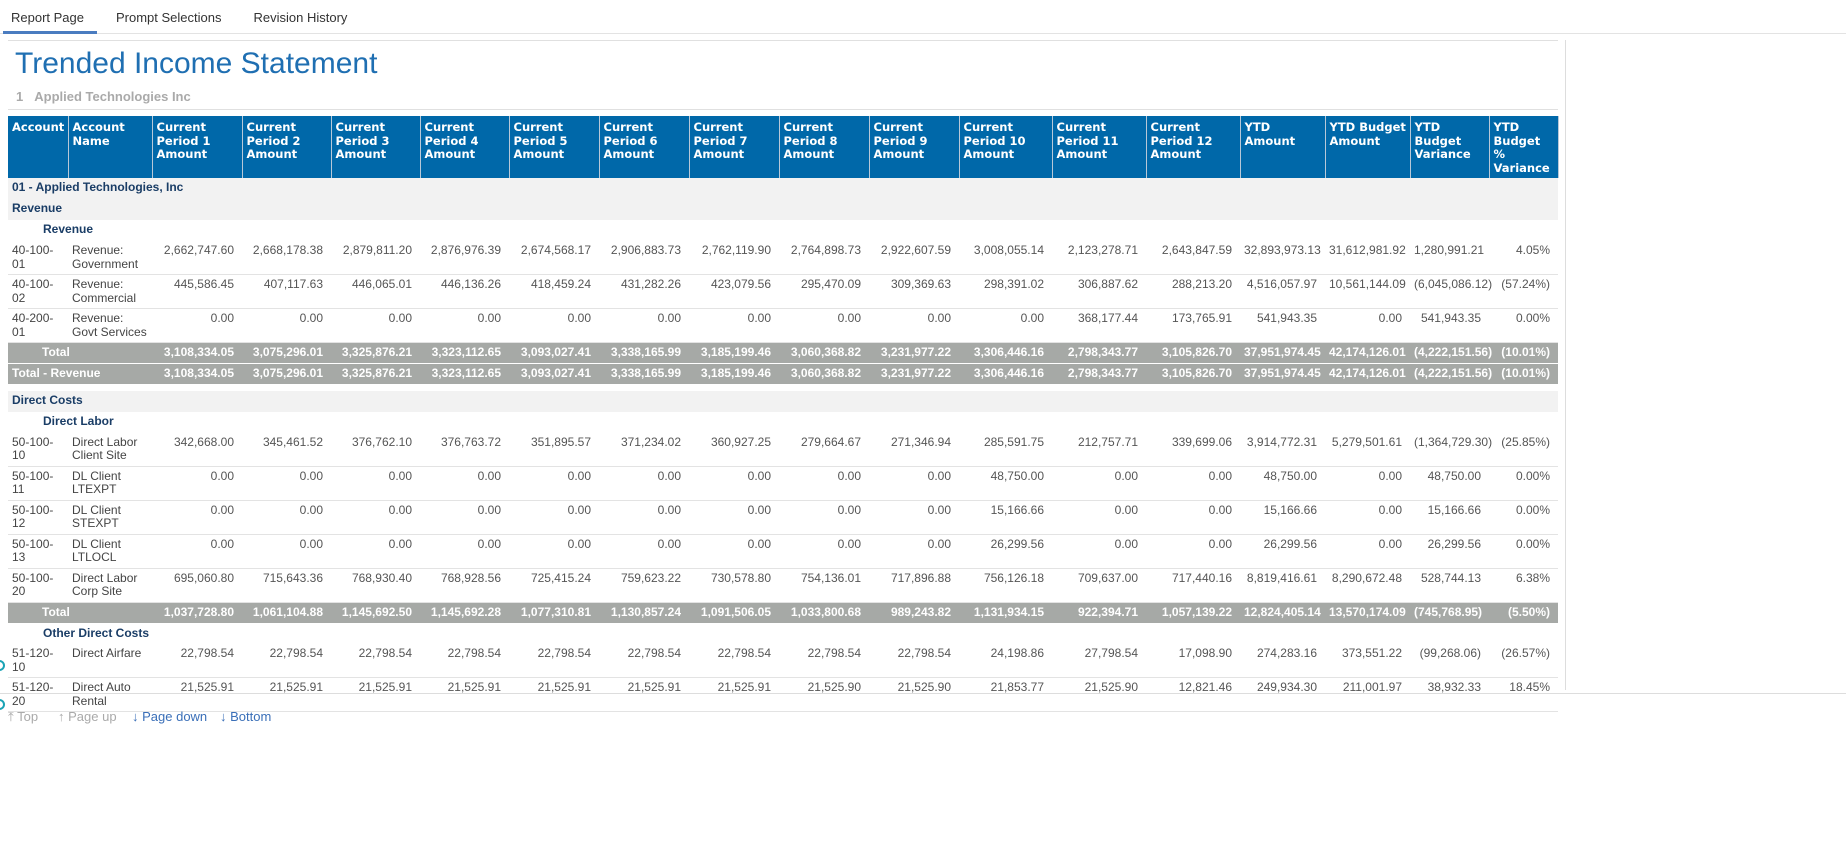 The image size is (1846, 844). What do you see at coordinates (38, 147) in the screenshot?
I see `column-header: Account` at bounding box center [38, 147].